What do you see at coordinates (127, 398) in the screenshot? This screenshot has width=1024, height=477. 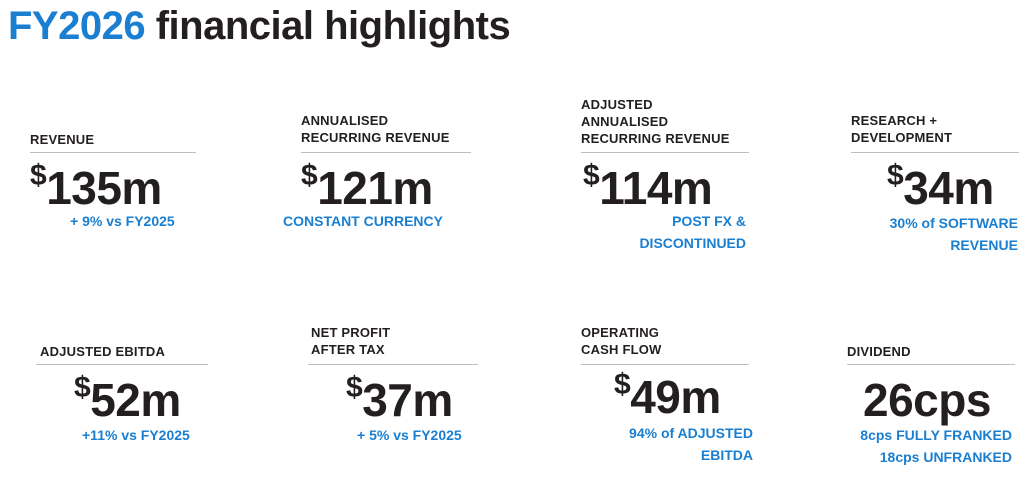 I see `metric-value: $52m` at bounding box center [127, 398].